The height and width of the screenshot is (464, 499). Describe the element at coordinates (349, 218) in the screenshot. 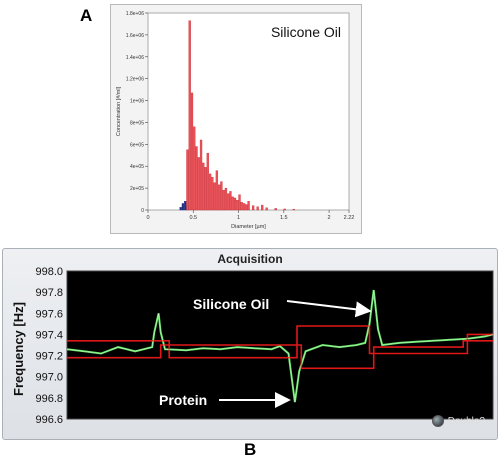

I see `x-tick-label: 2.22` at that location.